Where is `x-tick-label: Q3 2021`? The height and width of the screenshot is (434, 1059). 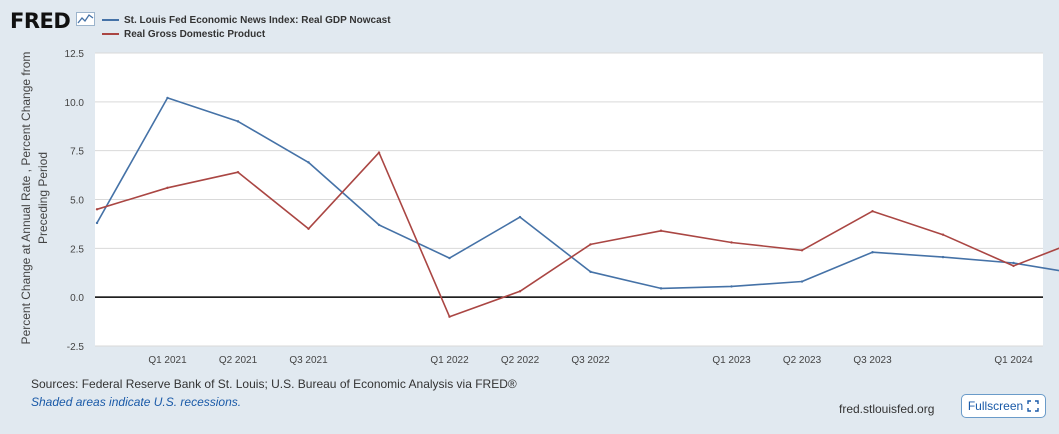
x-tick-label: Q3 2021 is located at coordinates (308, 360).